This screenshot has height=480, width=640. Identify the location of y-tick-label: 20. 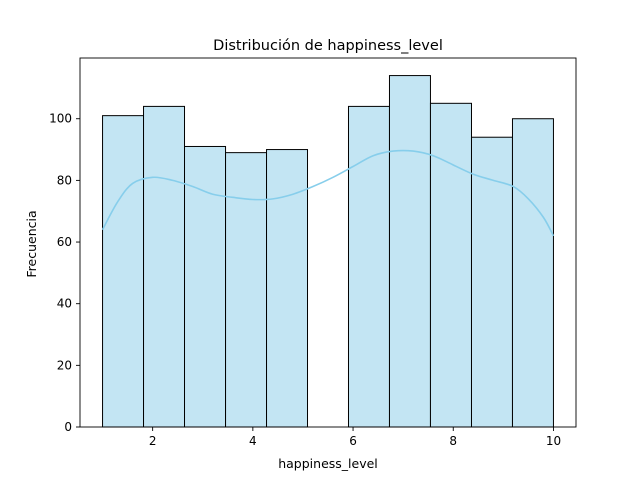
(64, 365).